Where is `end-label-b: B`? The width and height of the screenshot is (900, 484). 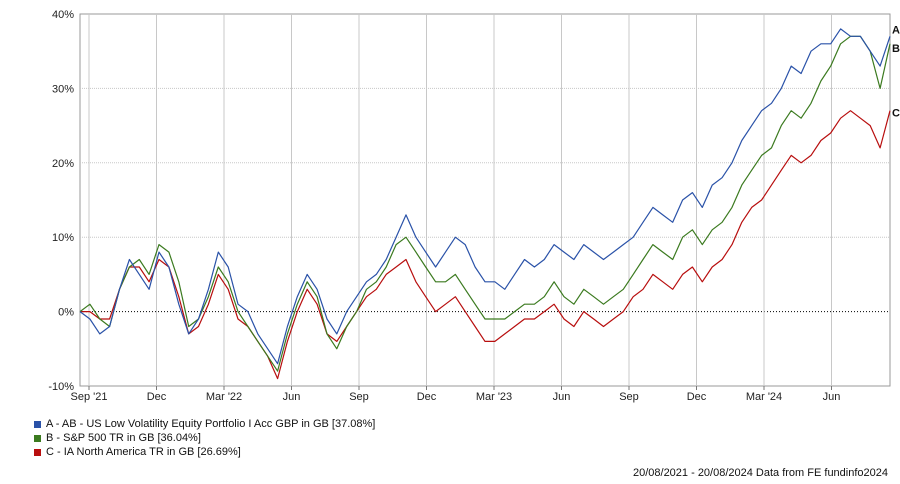
end-label-b: B is located at coordinates (896, 49).